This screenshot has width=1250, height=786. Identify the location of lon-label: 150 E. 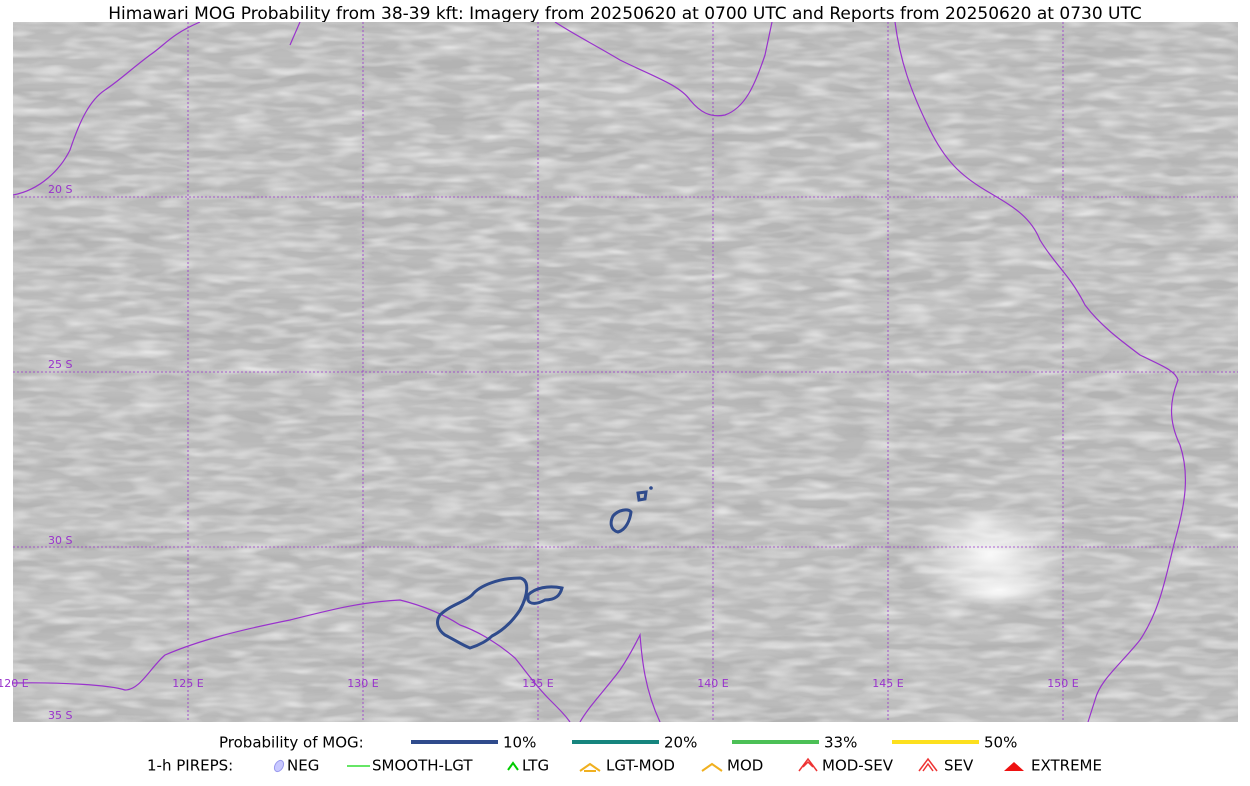
(1062, 683).